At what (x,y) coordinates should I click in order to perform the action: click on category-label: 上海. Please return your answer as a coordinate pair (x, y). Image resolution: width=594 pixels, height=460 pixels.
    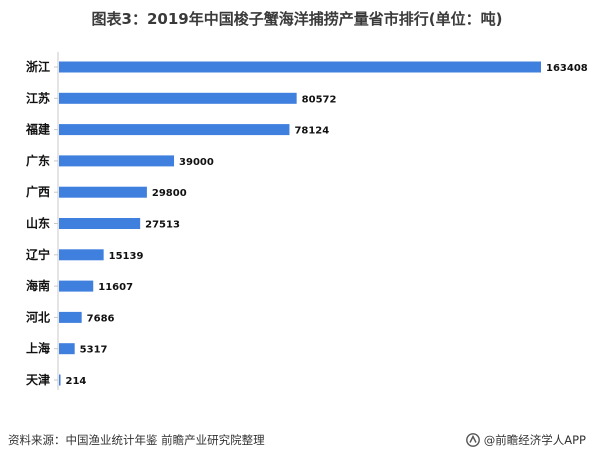
    Looking at the image, I should click on (38, 348).